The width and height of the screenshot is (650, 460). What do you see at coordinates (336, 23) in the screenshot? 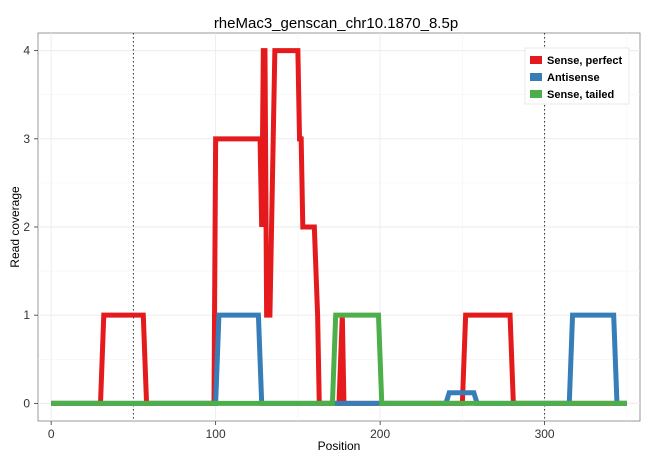
I see `chart-title: rheMac3_genscan_chr10.1870_8.5p` at bounding box center [336, 23].